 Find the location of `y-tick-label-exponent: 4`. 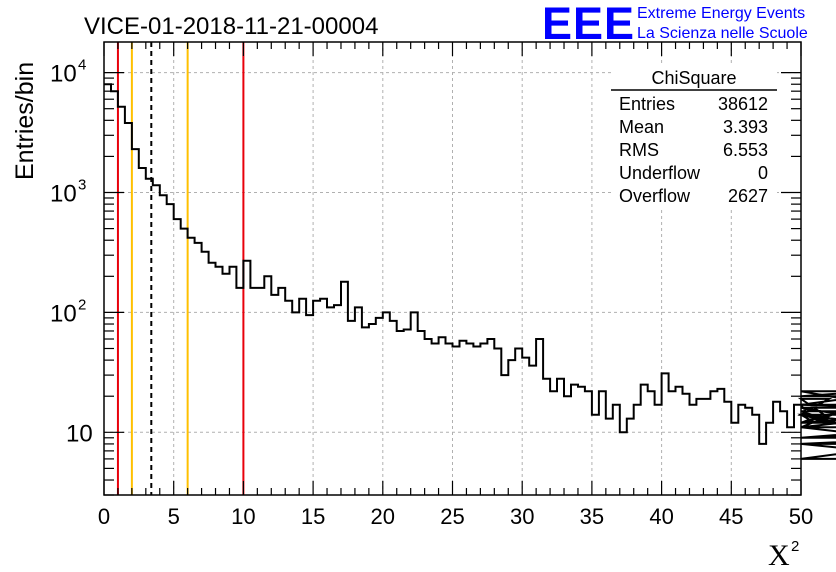

y-tick-label-exponent: 4 is located at coordinates (82, 65).